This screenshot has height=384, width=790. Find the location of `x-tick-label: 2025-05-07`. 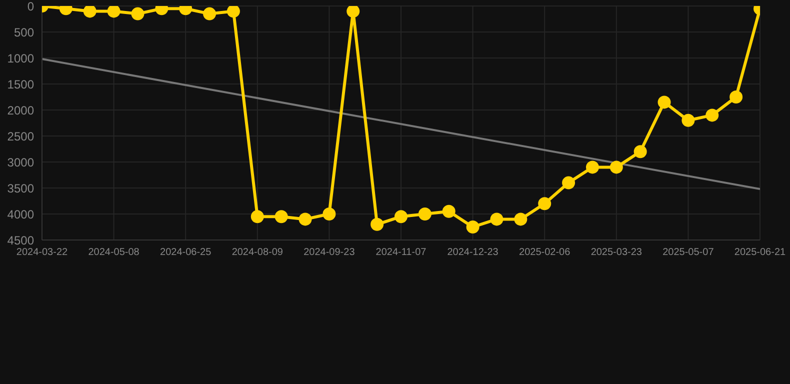

x-tick-label: 2025-05-07 is located at coordinates (688, 252).